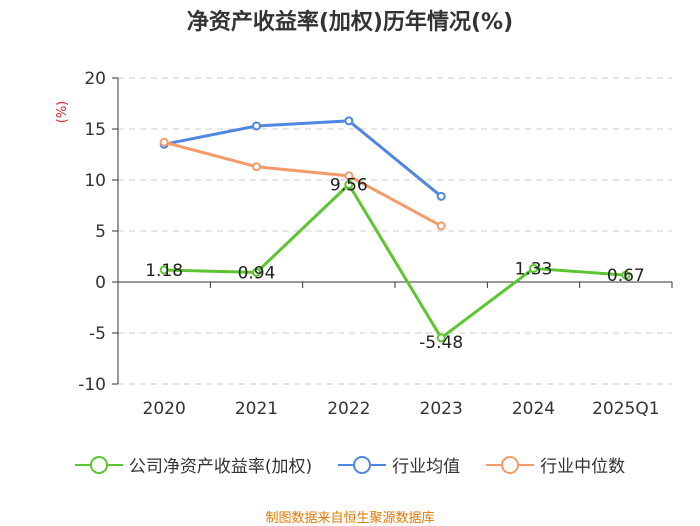  Describe the element at coordinates (95, 79) in the screenshot. I see `y-tick-label: 20` at that location.